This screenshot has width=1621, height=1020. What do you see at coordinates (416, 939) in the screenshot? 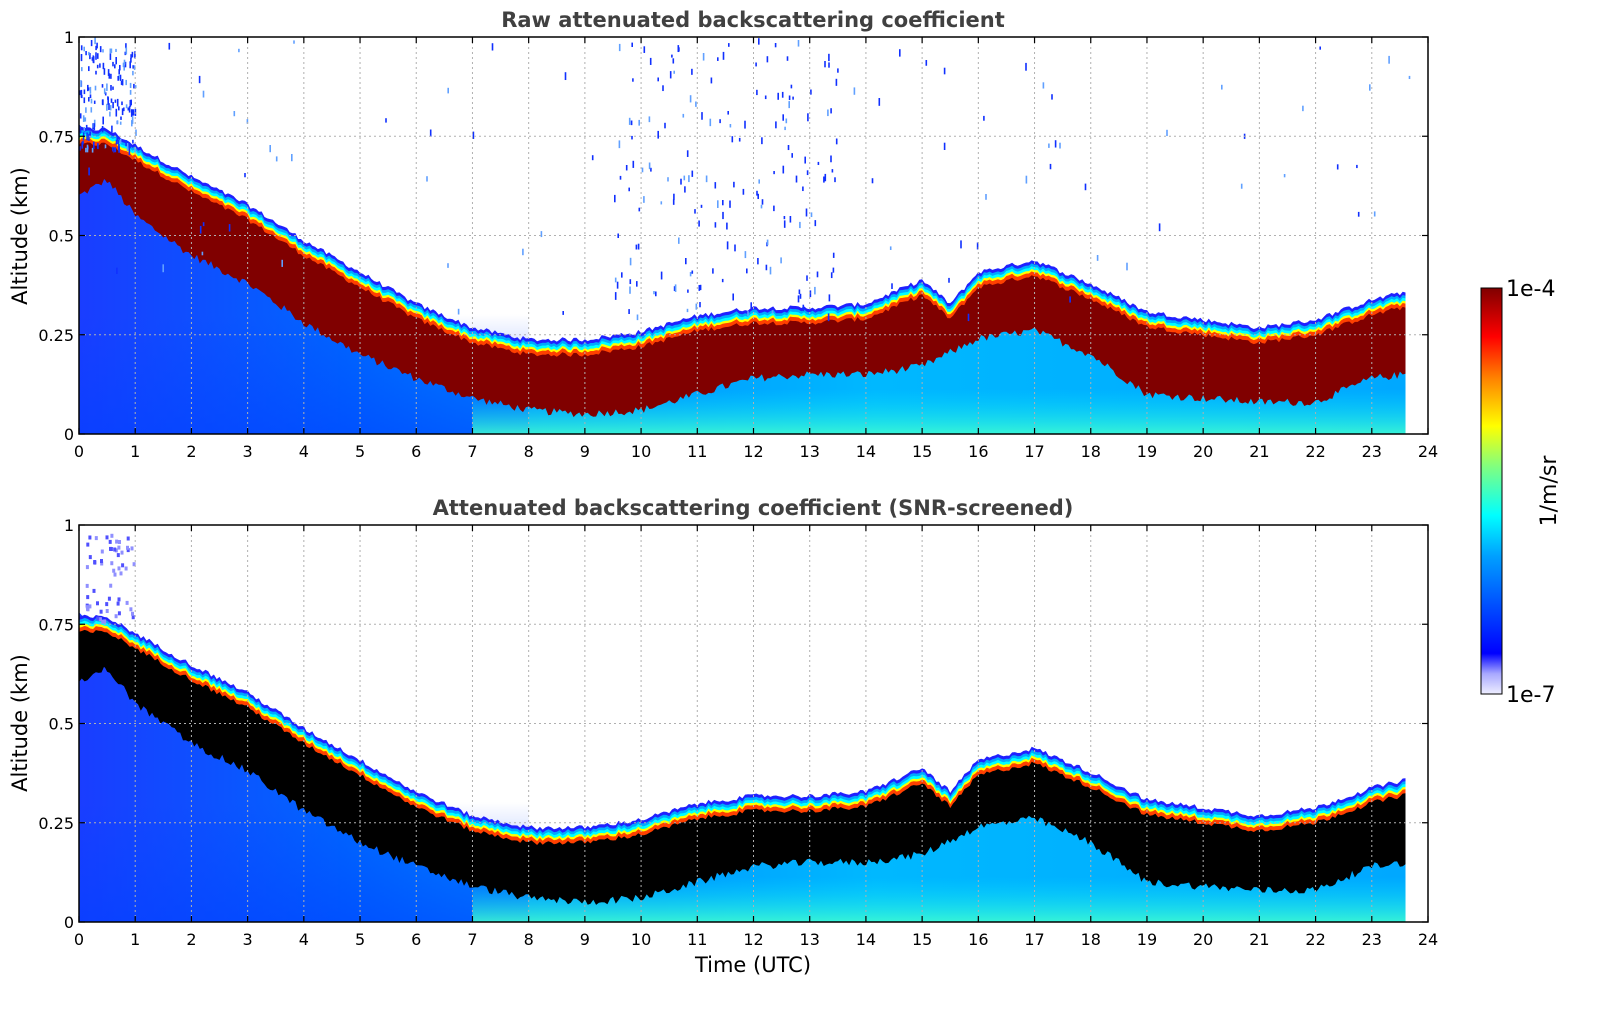
I see `x-tick-label: 6` at bounding box center [416, 939].